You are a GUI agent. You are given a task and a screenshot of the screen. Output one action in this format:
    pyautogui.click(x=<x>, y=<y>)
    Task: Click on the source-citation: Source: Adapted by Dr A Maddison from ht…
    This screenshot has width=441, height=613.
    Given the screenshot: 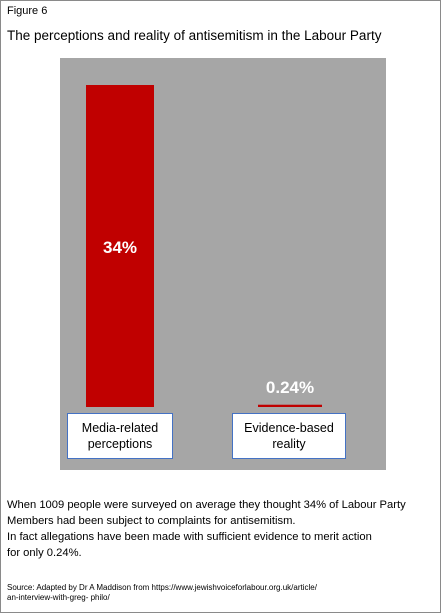 What is the action you would take?
    pyautogui.click(x=162, y=593)
    